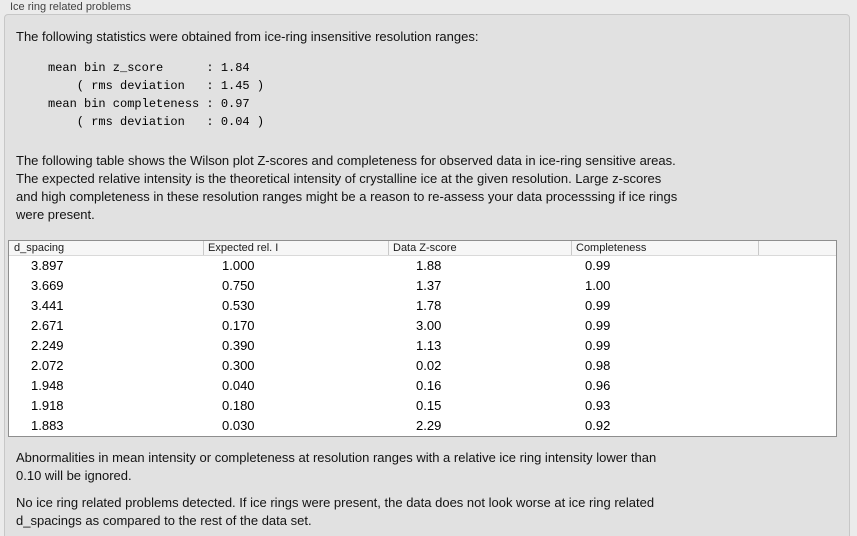 This screenshot has width=857, height=536. I want to click on column-header-d-spacing: d_spacing, so click(39, 248).